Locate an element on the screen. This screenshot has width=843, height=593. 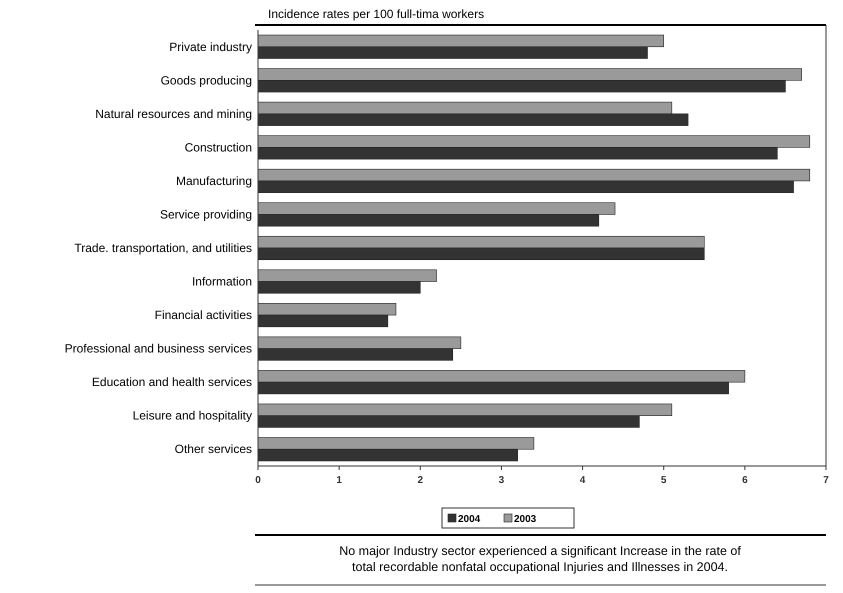
y-tick-label: Financial activities is located at coordinates (203, 315).